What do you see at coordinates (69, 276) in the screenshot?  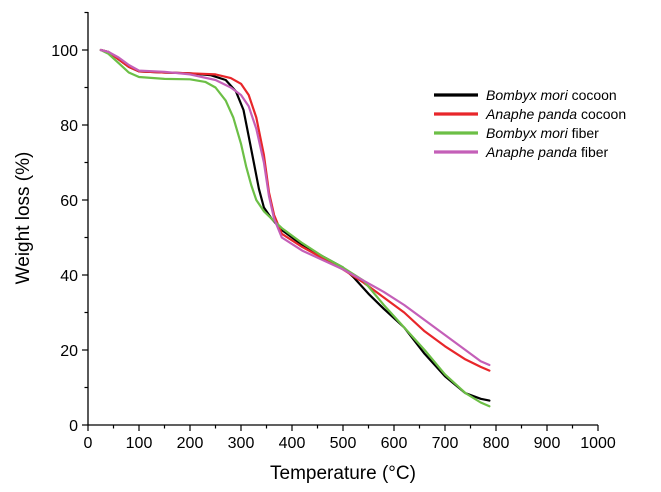 I see `y-tick-label: 40` at bounding box center [69, 276].